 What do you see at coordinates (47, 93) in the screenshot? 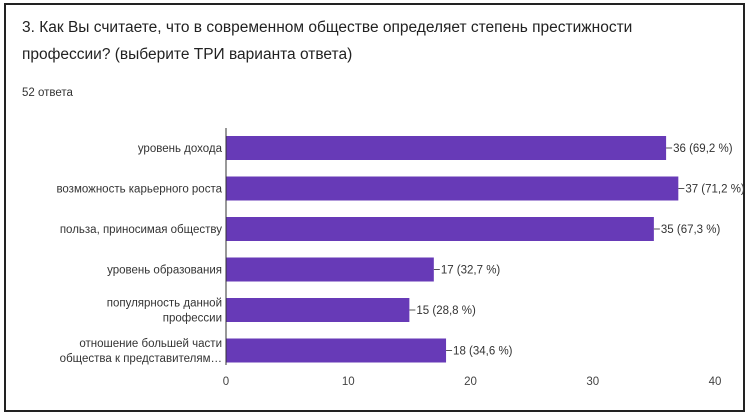
I see `response-count: 52 ответа` at bounding box center [47, 93].